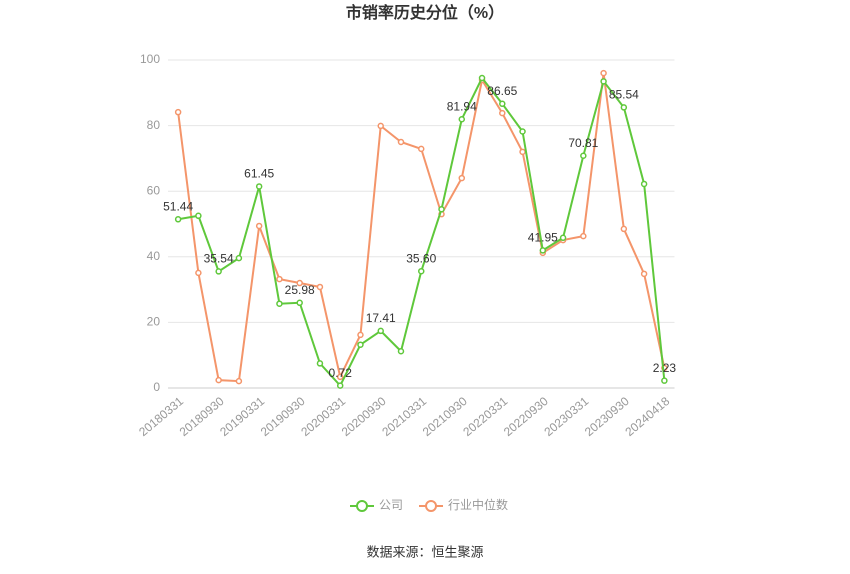  I want to click on data-label: 86.65, so click(502, 91).